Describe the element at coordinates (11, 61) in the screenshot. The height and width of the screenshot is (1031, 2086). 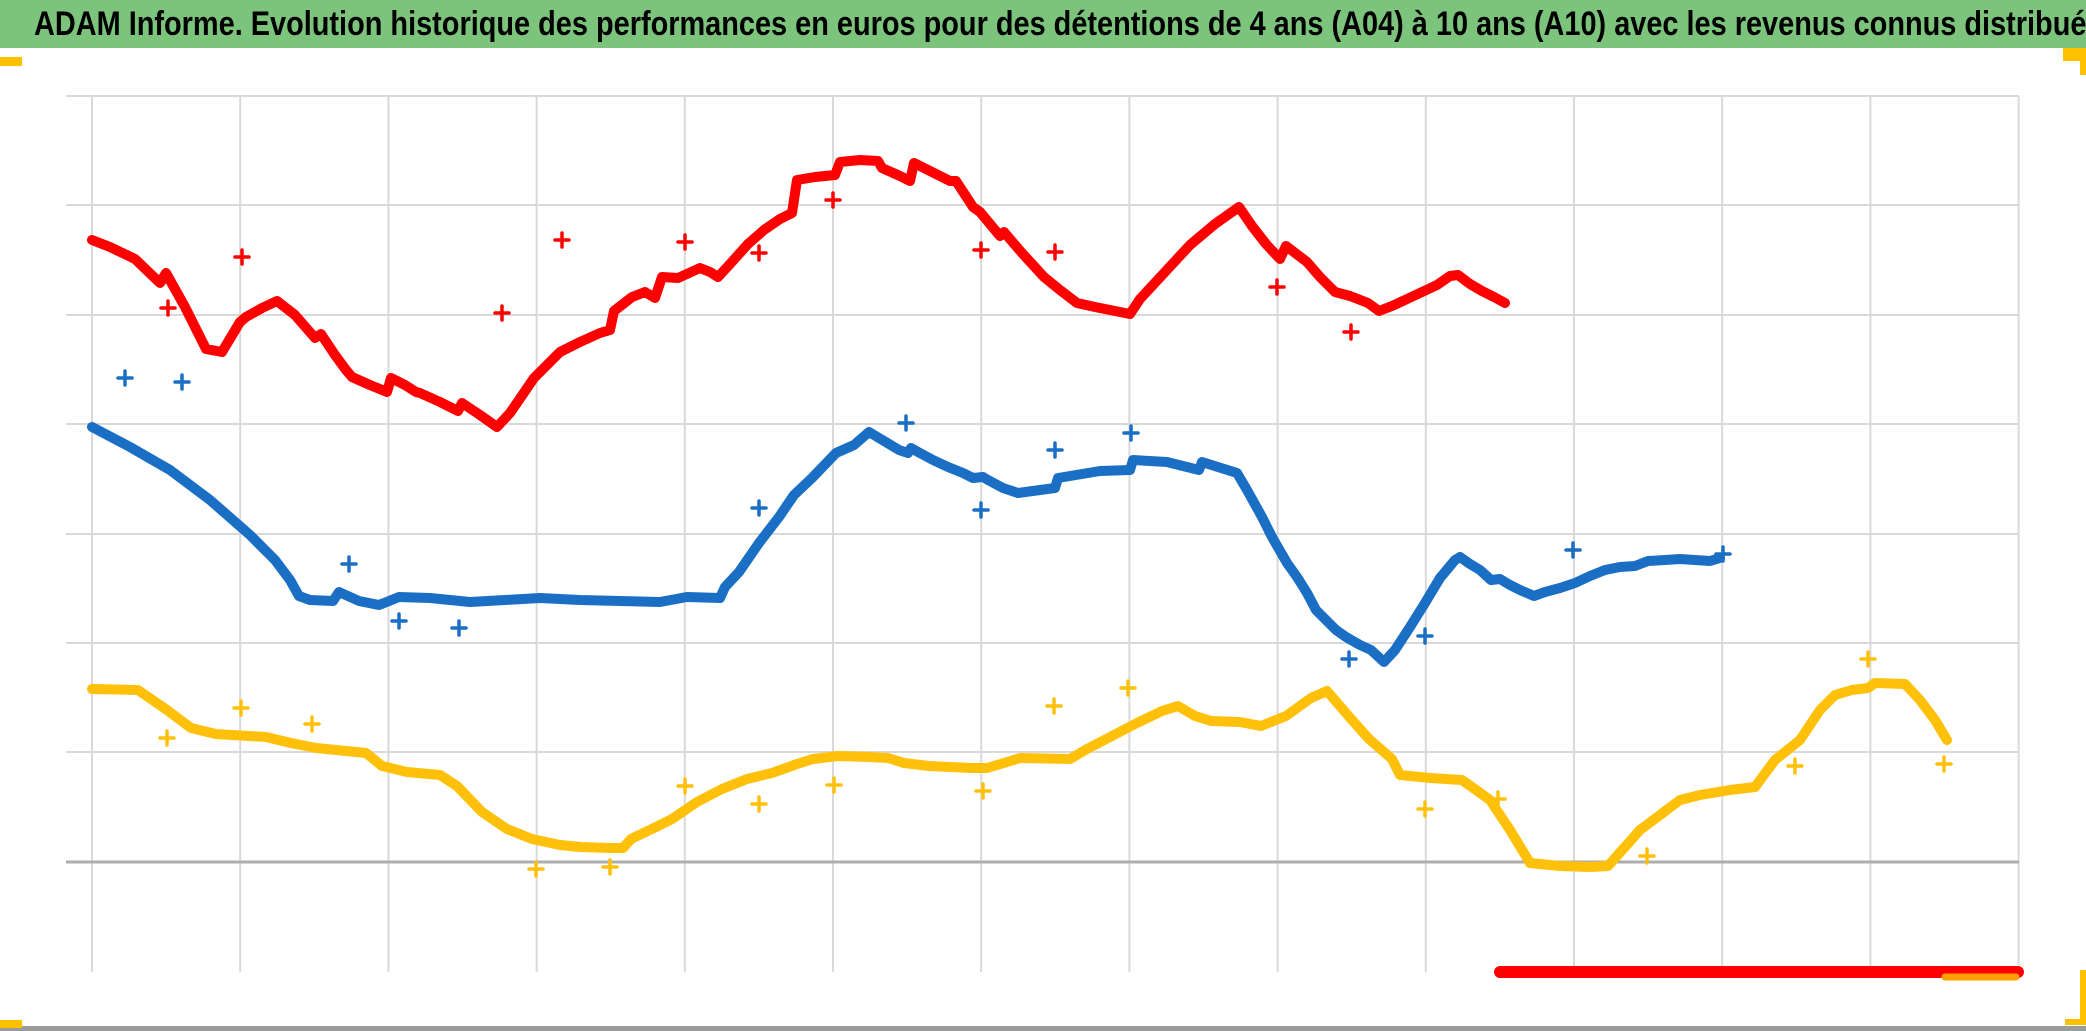
I see `yellow-tab-top-left` at that location.